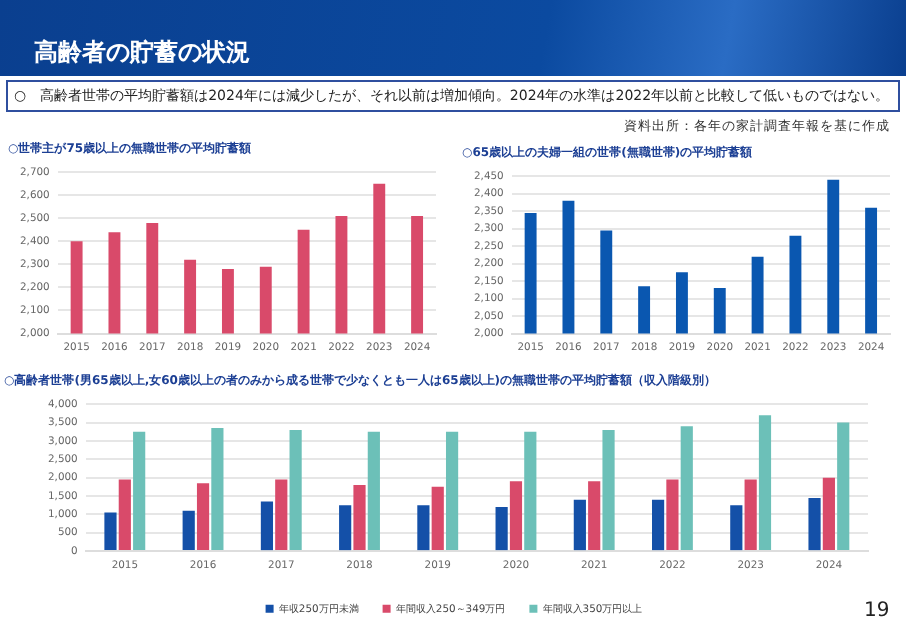 The image size is (906, 640). I want to click on text: 高齢者の貯蓄の状況, so click(142, 53).